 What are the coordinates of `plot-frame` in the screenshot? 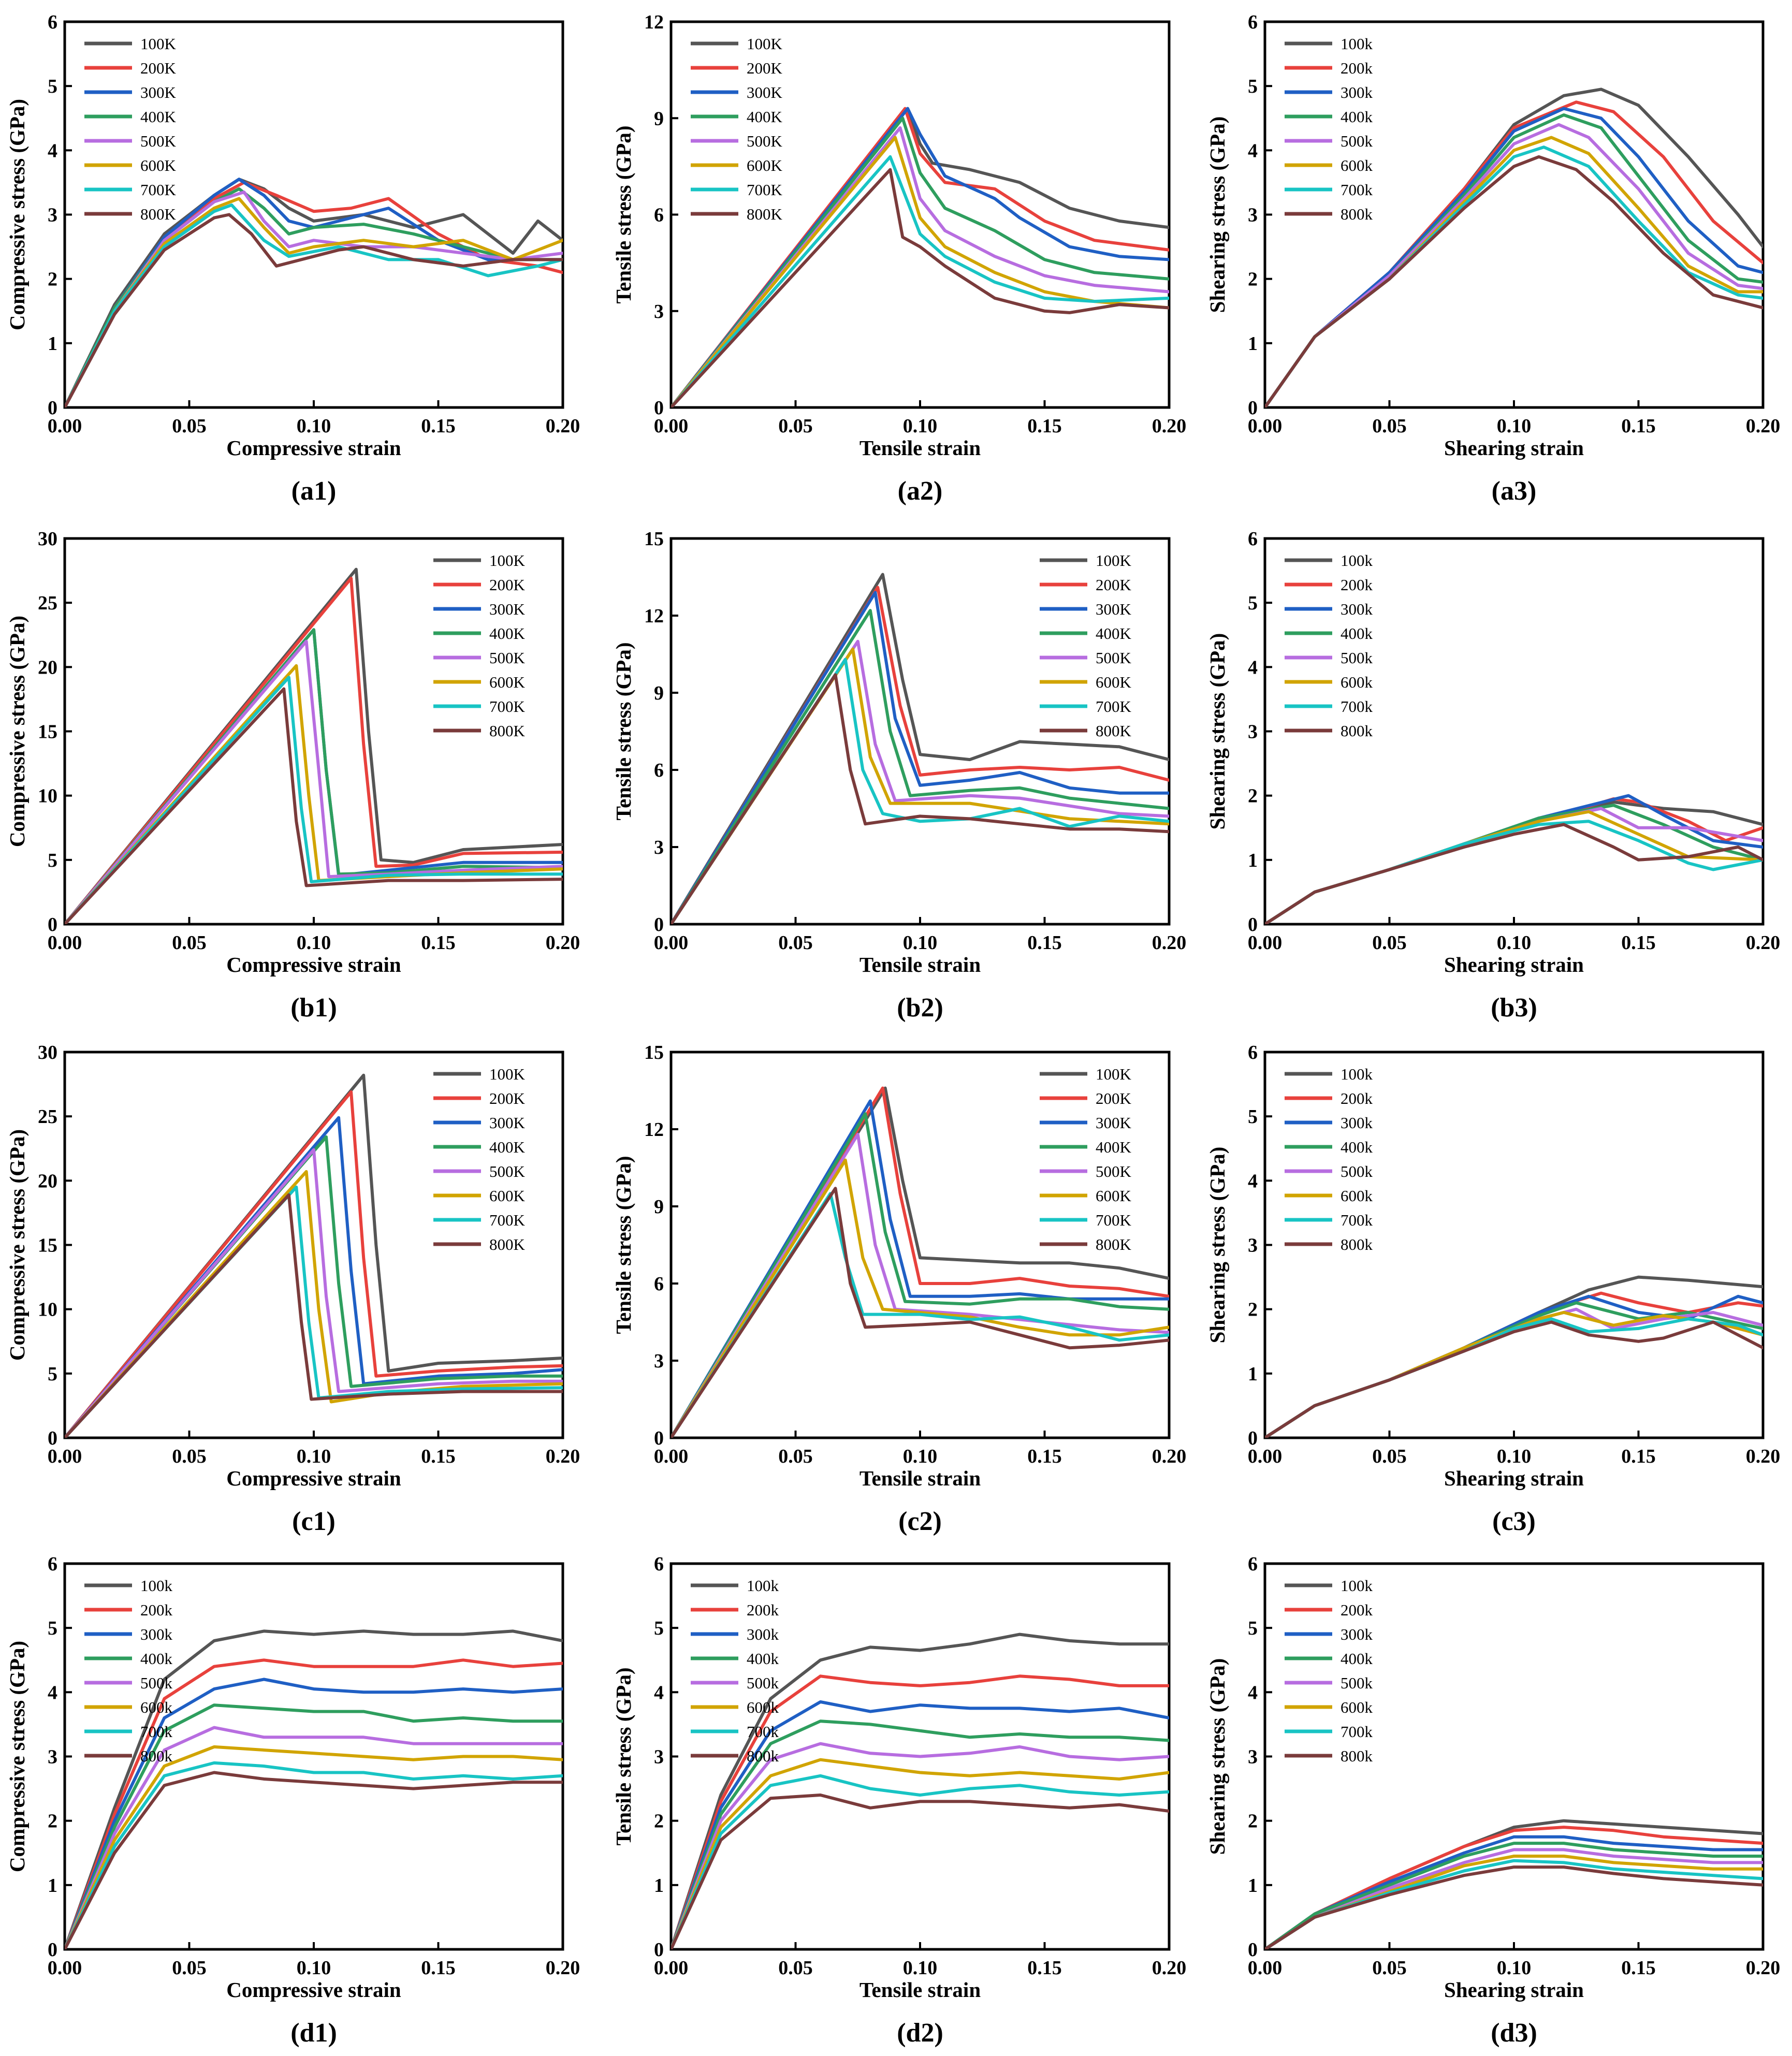 It's located at (920, 731).